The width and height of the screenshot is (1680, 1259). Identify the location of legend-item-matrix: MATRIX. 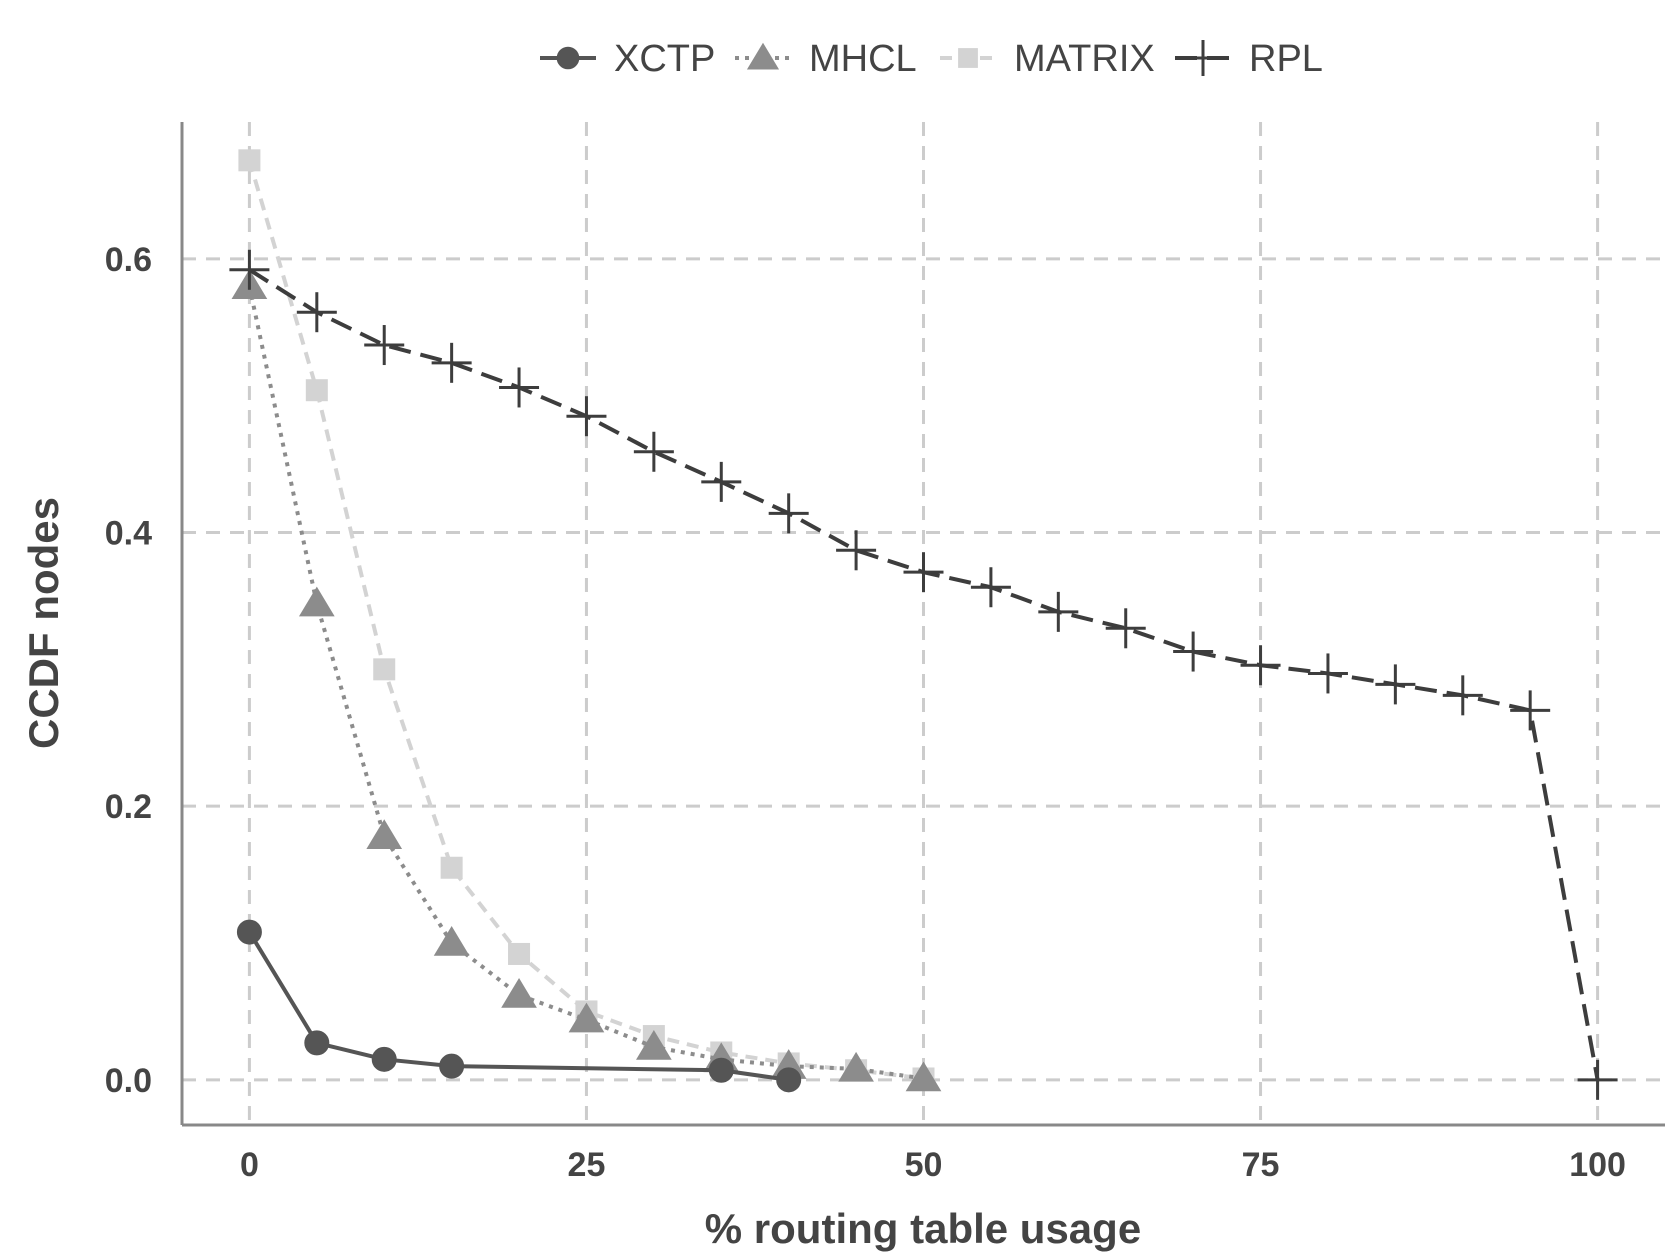
(1047, 59).